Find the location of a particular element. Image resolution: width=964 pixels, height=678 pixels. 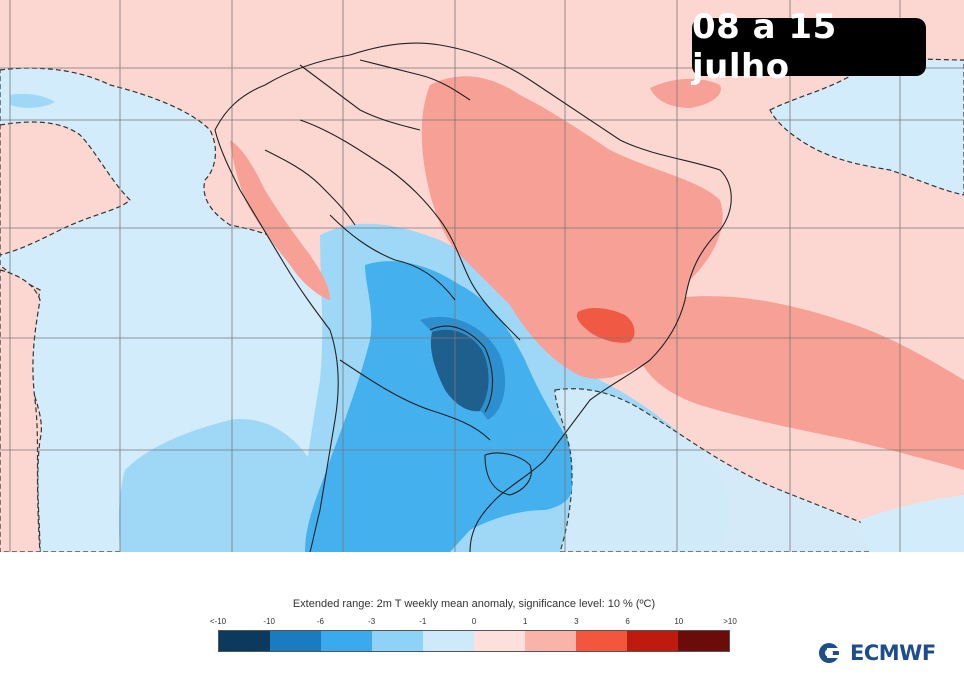

ecmwf-logo-icon is located at coordinates (833, 653).